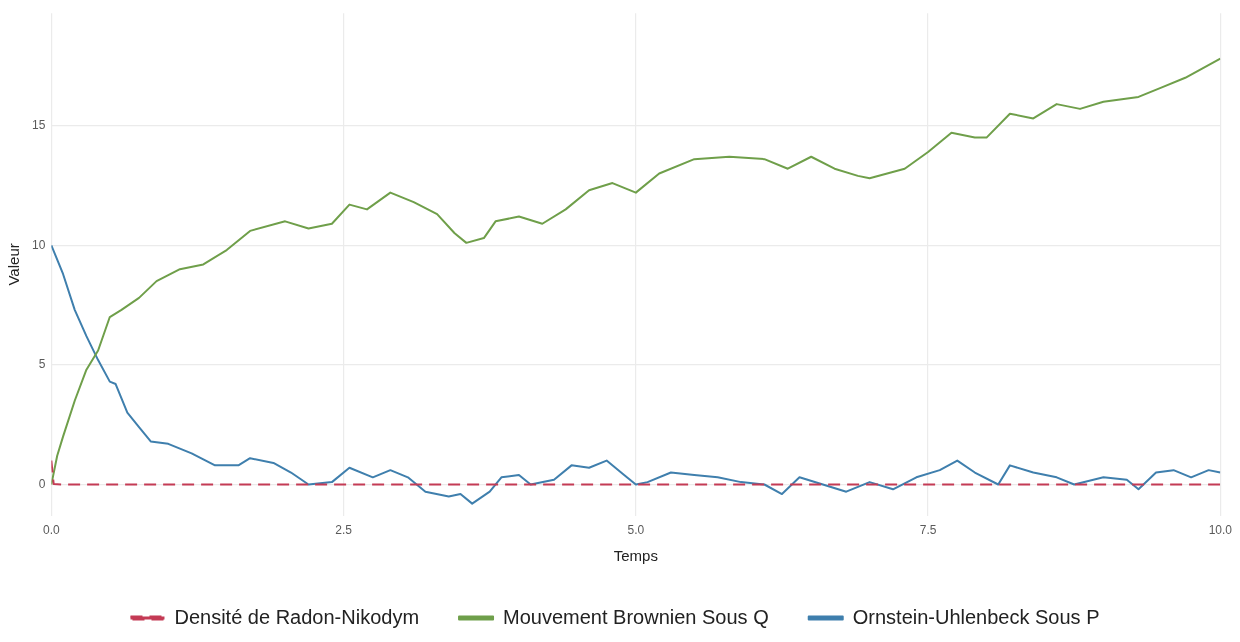  I want to click on y-tick-label: 5, so click(42, 364).